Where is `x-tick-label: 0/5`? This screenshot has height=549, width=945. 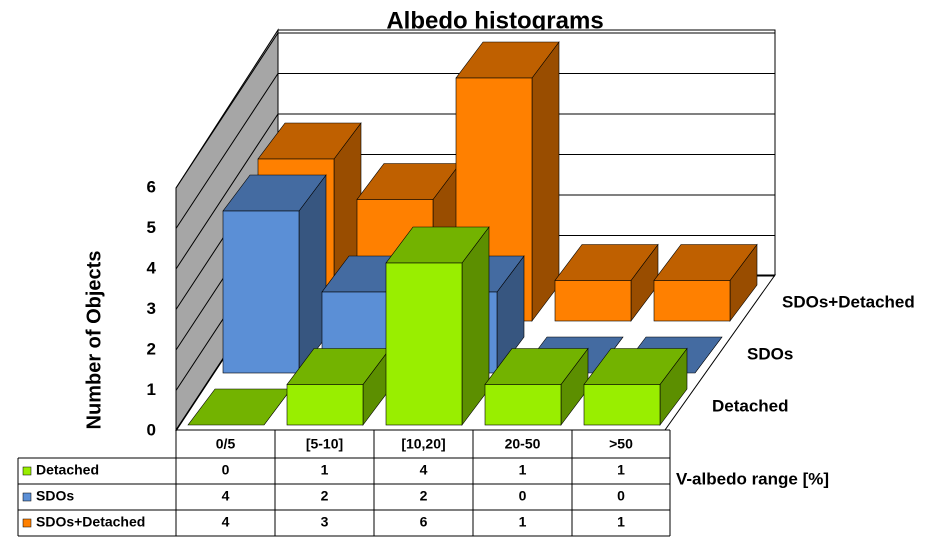 x-tick-label: 0/5 is located at coordinates (226, 444).